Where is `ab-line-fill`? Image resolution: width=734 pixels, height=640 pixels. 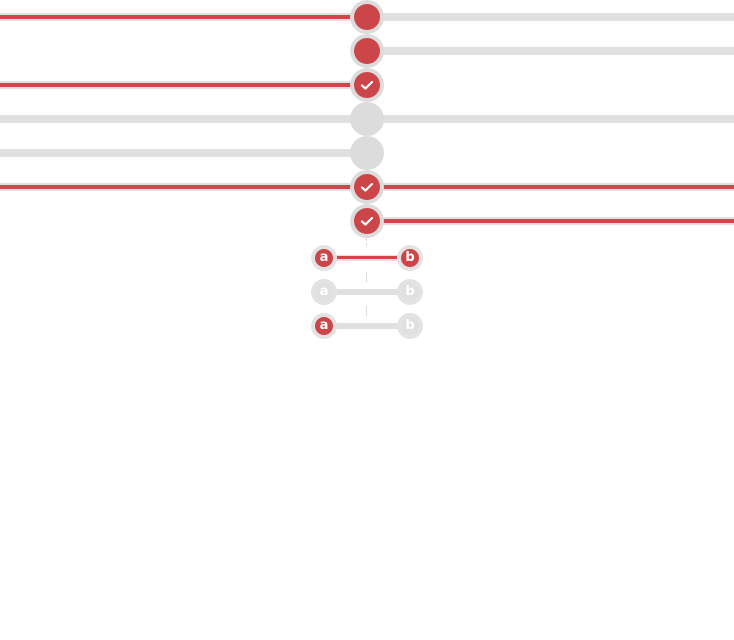
ab-line-fill is located at coordinates (367, 257).